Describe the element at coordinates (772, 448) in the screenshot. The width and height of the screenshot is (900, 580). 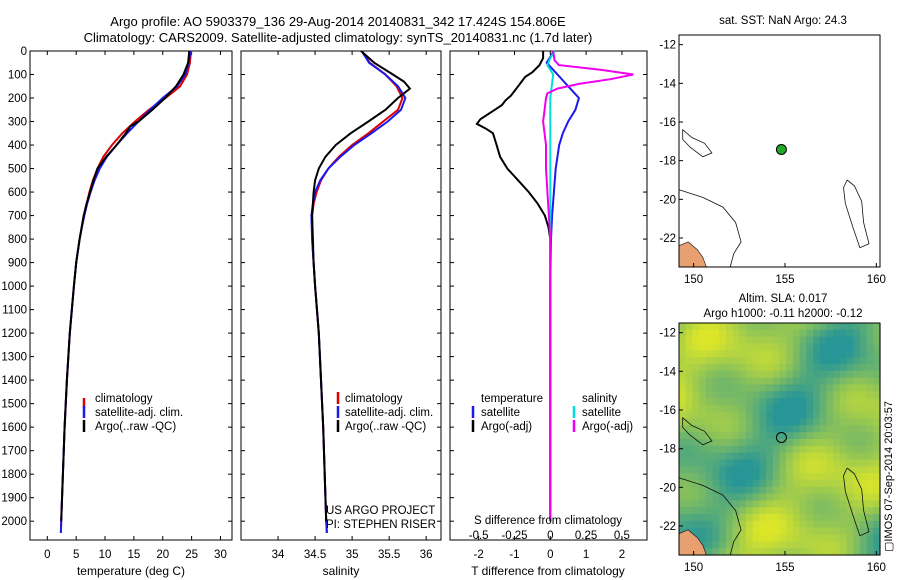
I see `sla-map: 150 155 160 -12 -14 -16 -18 -20 -22` at that location.